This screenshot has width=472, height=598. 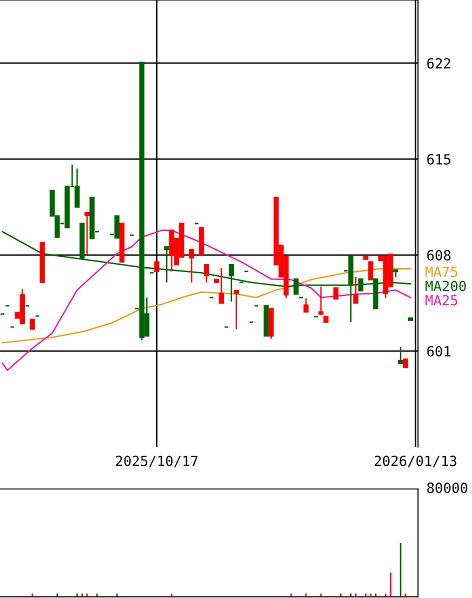 I want to click on series-label: MA75, so click(x=442, y=272).